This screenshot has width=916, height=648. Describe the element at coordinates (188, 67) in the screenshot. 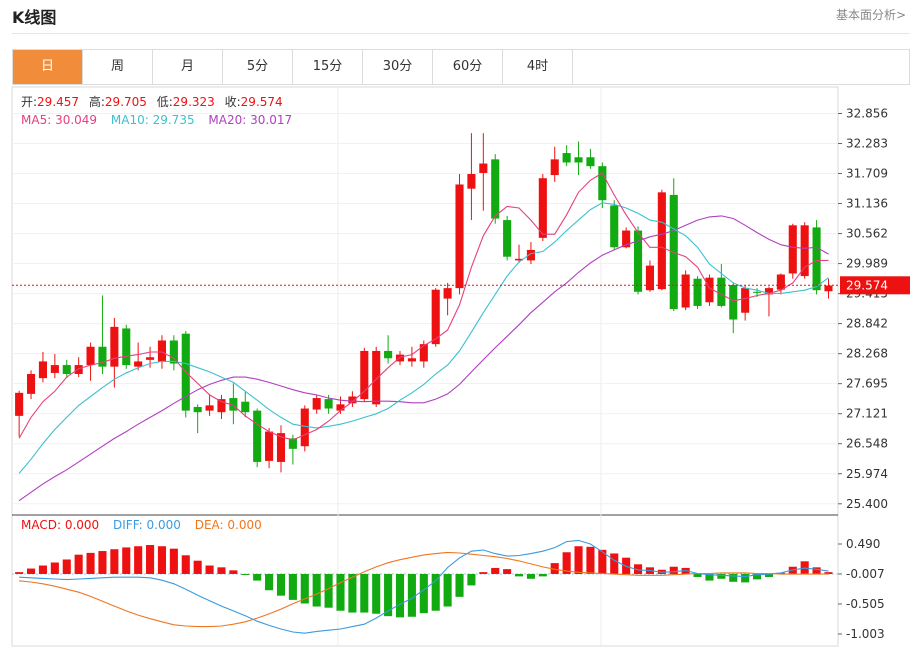

I see `tab-month: 月` at that location.